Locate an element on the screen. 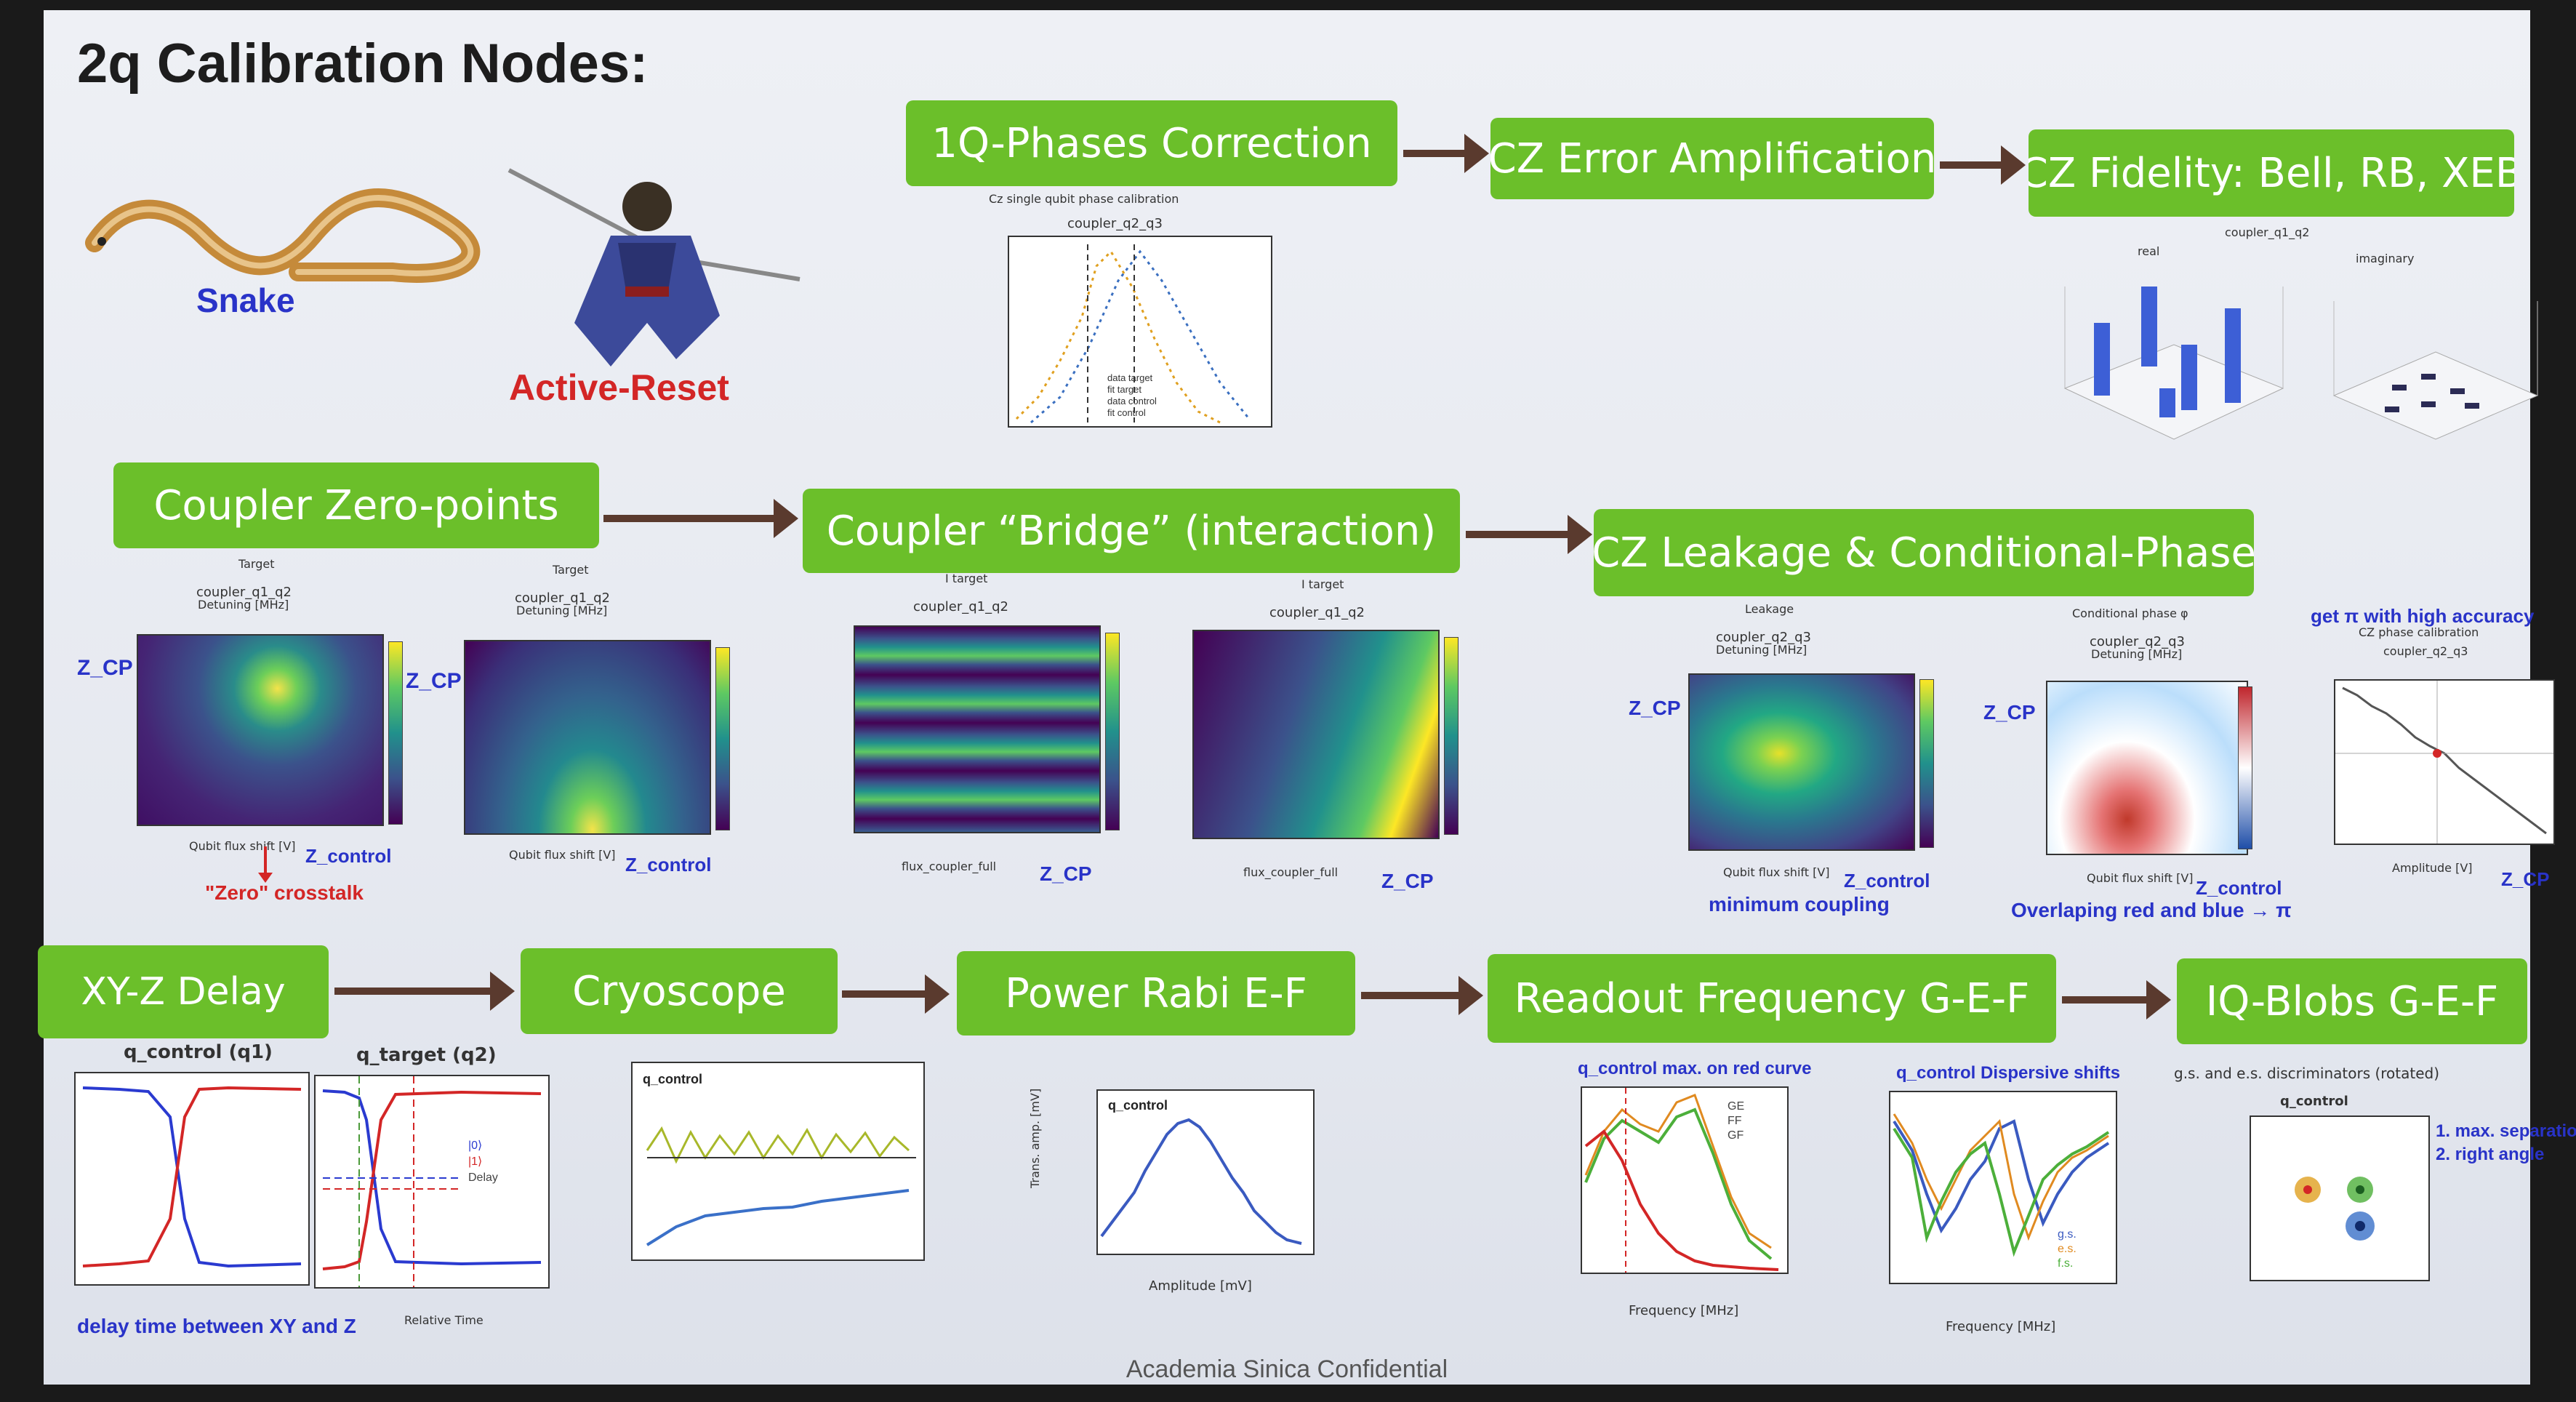 This screenshot has height=1402, width=2576. cphase-zcp: Z_CP is located at coordinates (2009, 712).